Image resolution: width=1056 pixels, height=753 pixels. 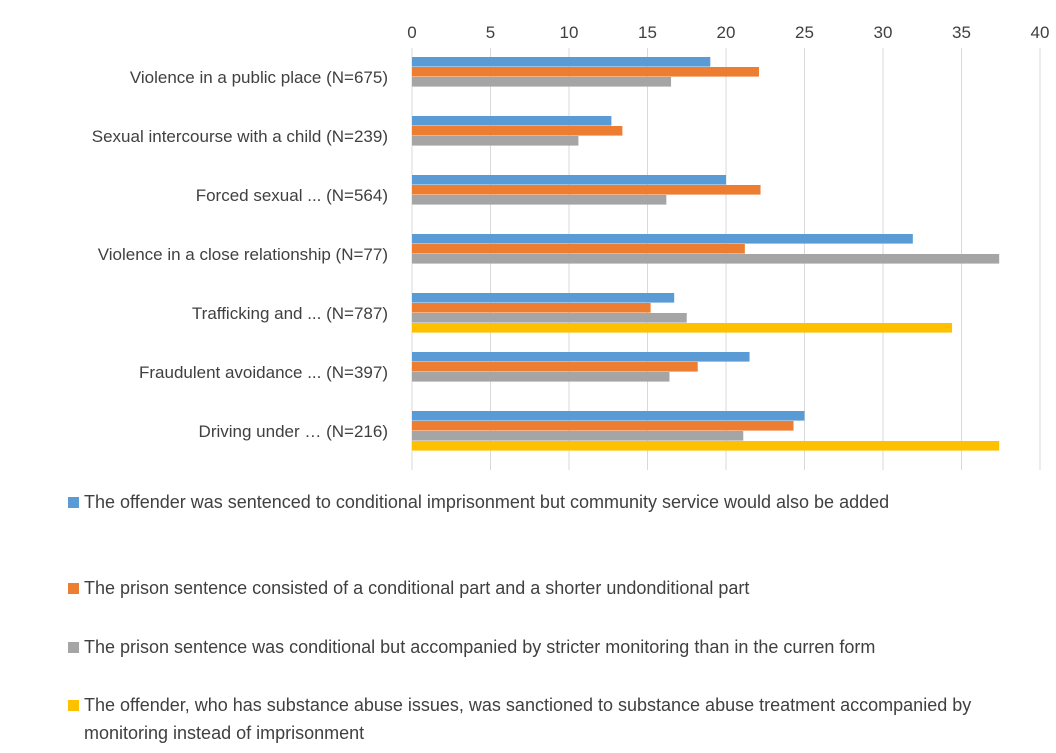 I want to click on legend-swatch-orange, so click(x=73, y=588).